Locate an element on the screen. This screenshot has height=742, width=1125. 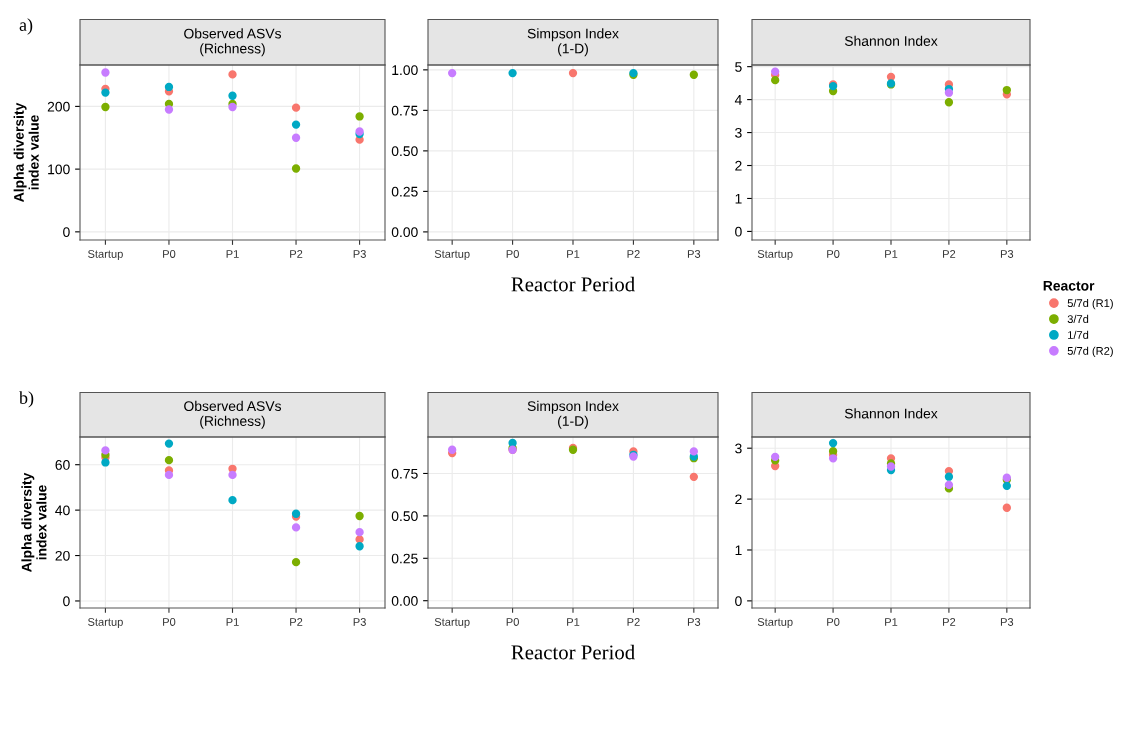
legend-label: 5/7d (R1) is located at coordinates (1090, 304).